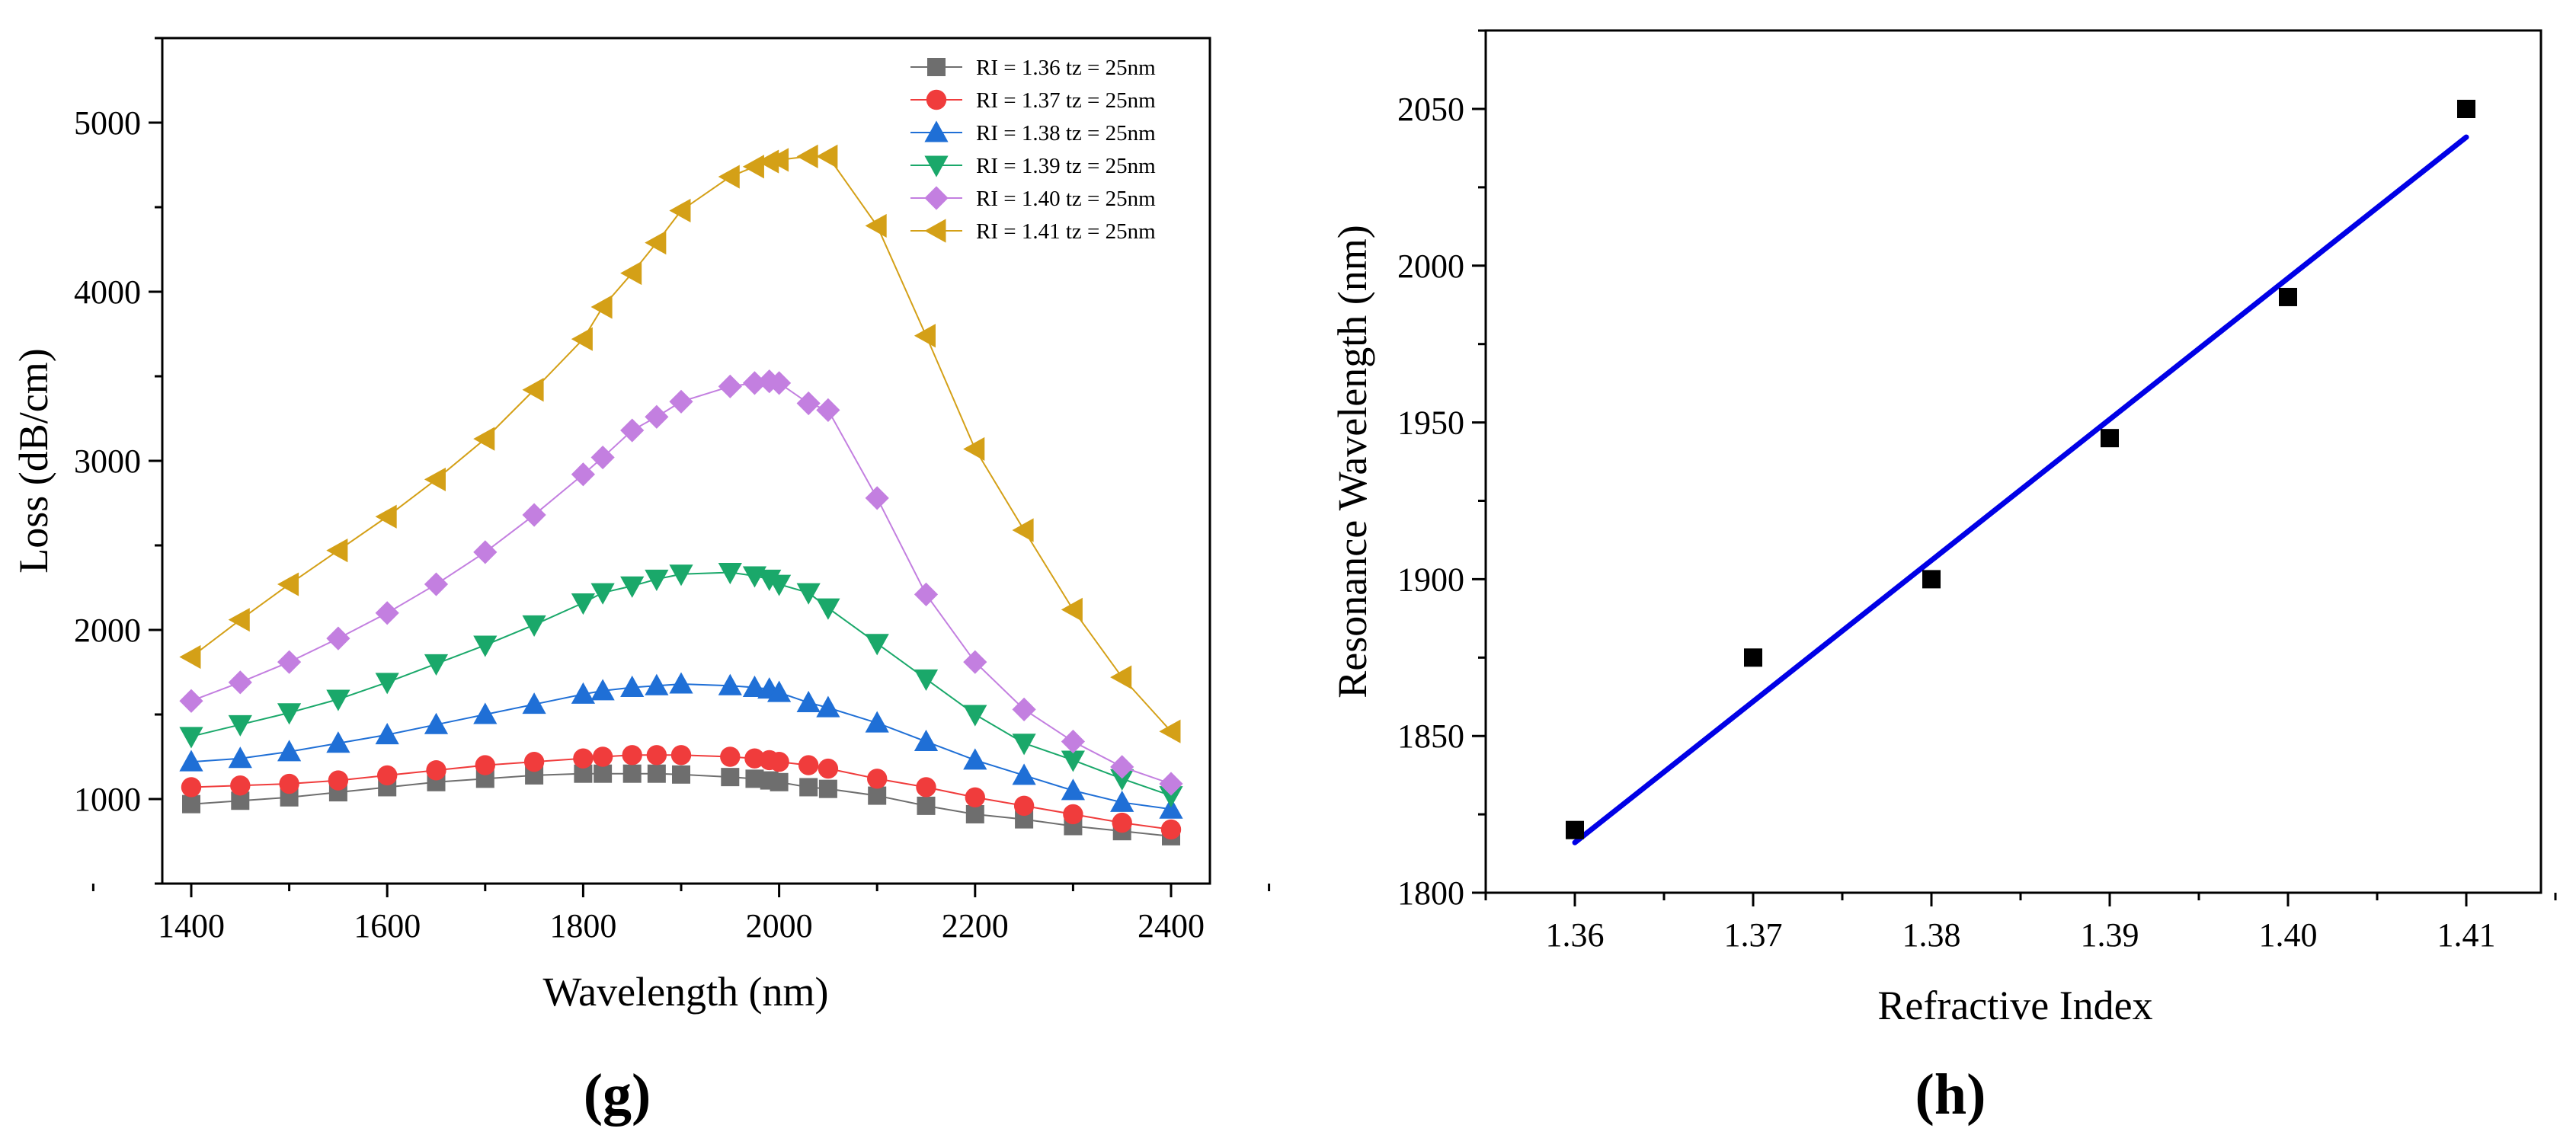 The width and height of the screenshot is (2576, 1138). I want to click on legend-entry: RI = 1.40 tz = 25nm, so click(1033, 198).